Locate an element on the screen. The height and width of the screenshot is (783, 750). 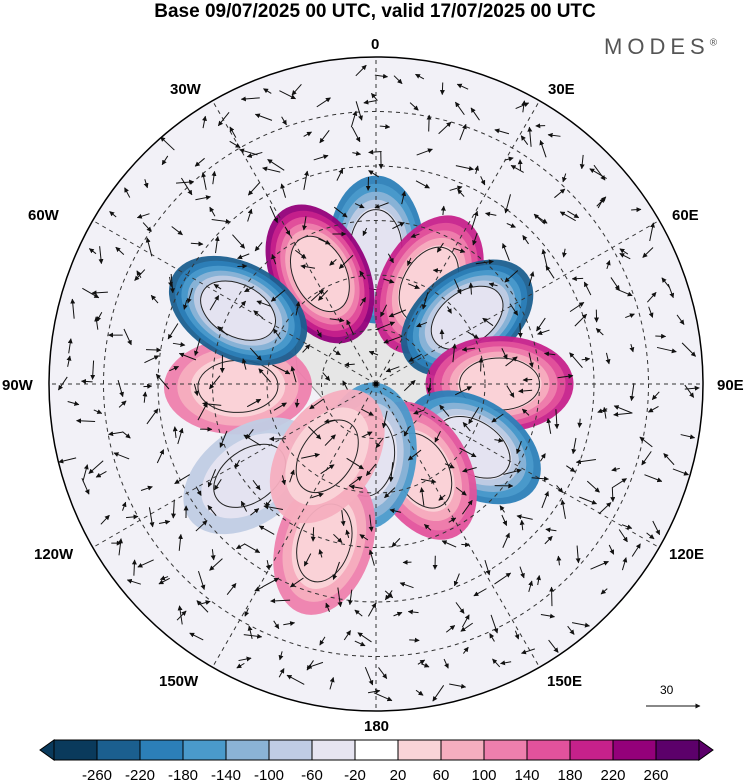
reference-vector-label: 30 is located at coordinates (667, 690).